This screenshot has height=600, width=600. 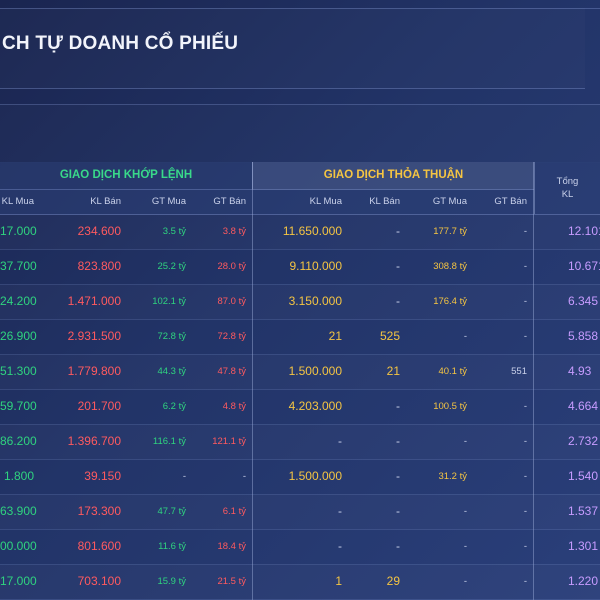 I want to click on cell-gt-ban: 72.8 tỷ, so click(x=231, y=336).